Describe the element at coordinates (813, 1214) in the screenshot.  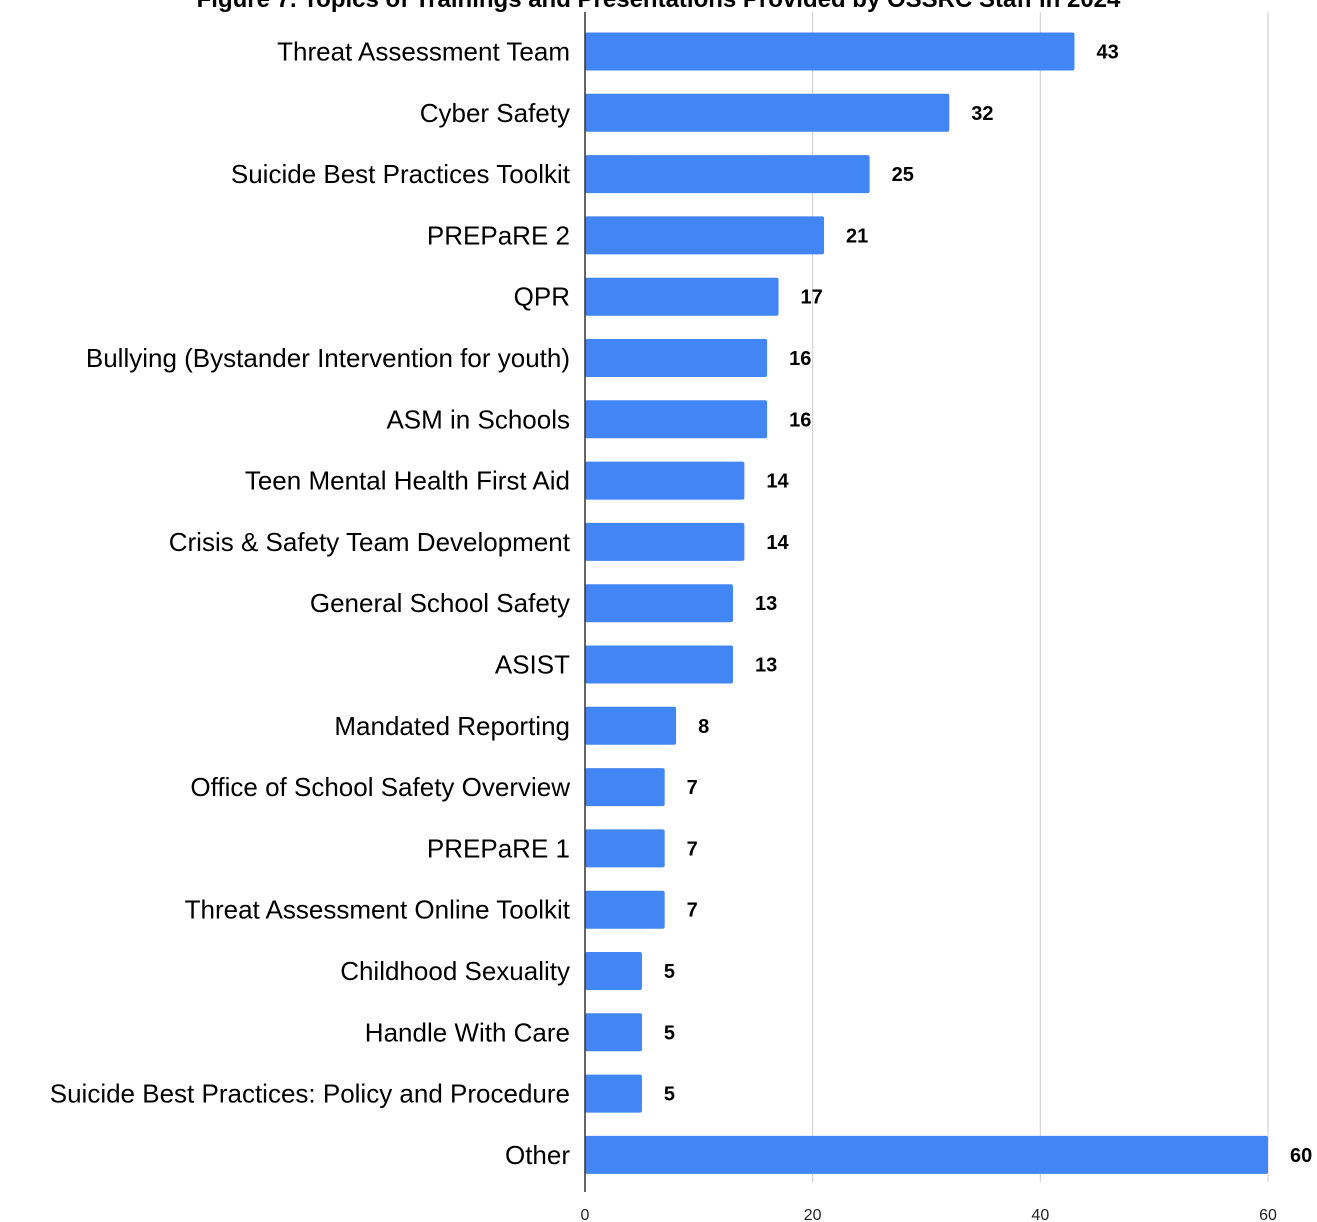
I see `x-tick-label: 20` at that location.